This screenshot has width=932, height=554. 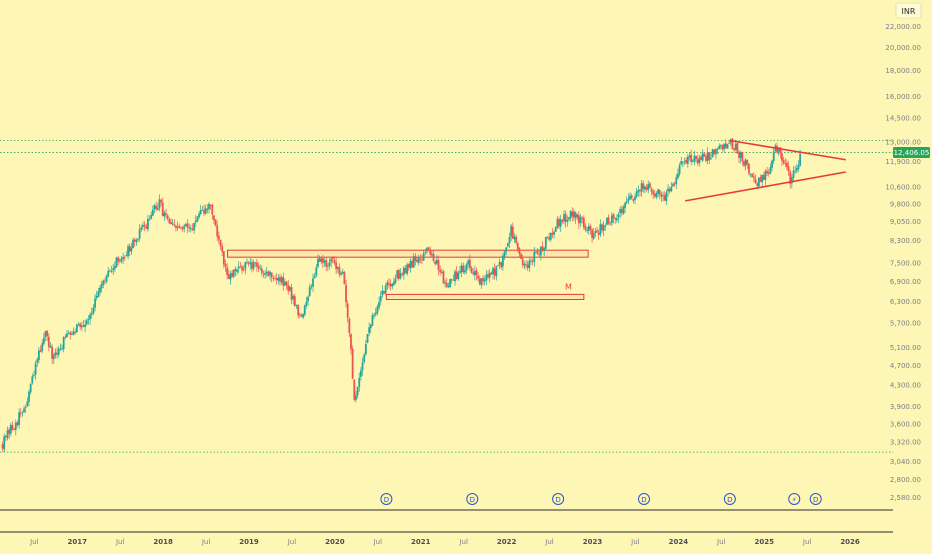 I want to click on currency-label: INR, so click(x=908, y=10).